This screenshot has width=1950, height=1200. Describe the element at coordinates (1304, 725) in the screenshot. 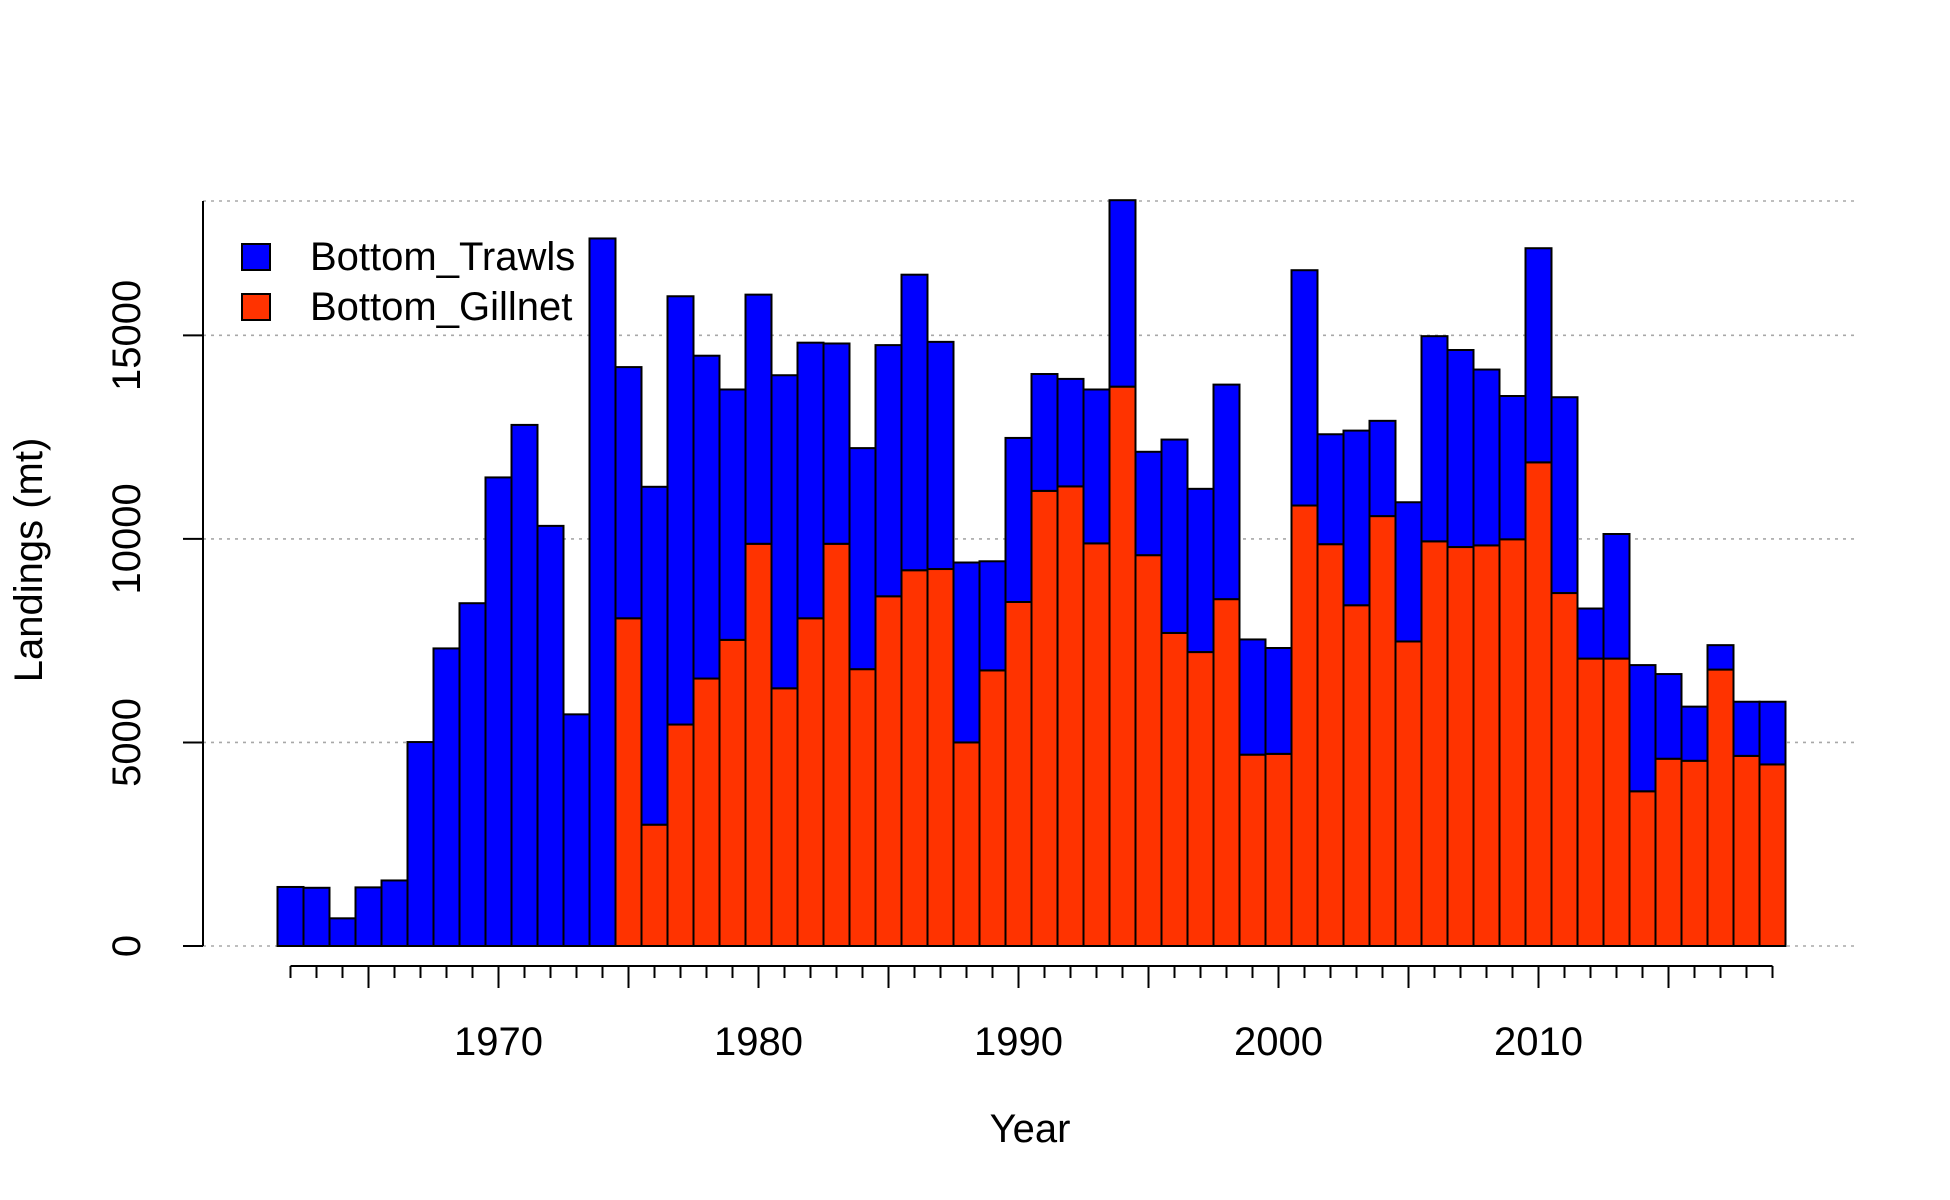

I see `bar-bottom-gillnet-2001` at that location.